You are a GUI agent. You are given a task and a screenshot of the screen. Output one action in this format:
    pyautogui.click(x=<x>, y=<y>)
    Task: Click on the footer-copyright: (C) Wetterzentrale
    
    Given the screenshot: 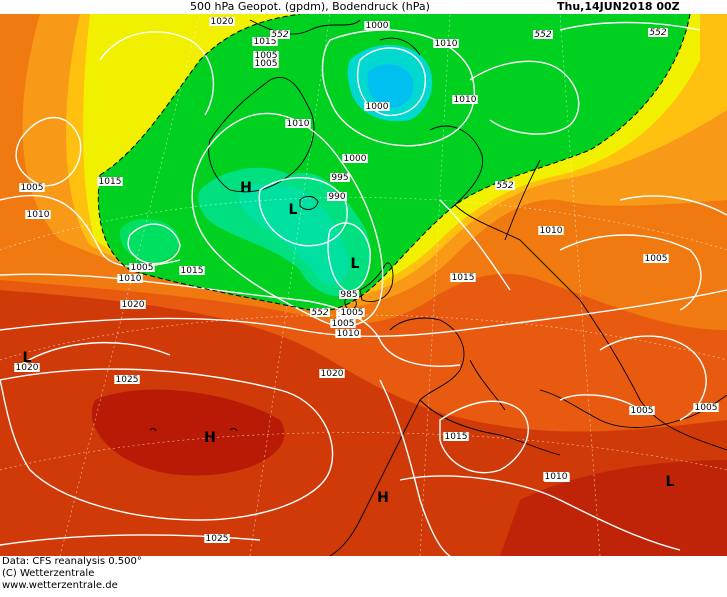 What is the action you would take?
    pyautogui.click(x=48, y=573)
    